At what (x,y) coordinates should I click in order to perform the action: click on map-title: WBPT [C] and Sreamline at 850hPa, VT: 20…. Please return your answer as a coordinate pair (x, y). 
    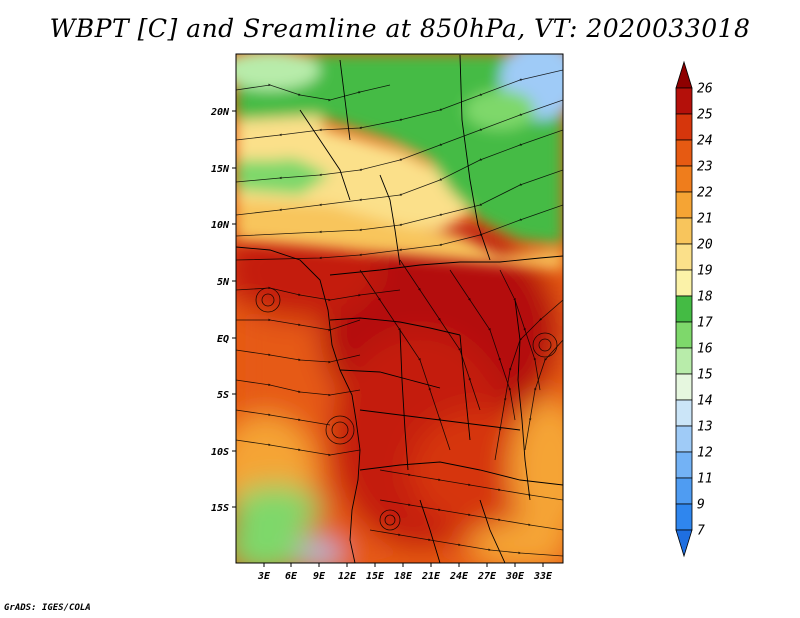
    Looking at the image, I should click on (400, 28).